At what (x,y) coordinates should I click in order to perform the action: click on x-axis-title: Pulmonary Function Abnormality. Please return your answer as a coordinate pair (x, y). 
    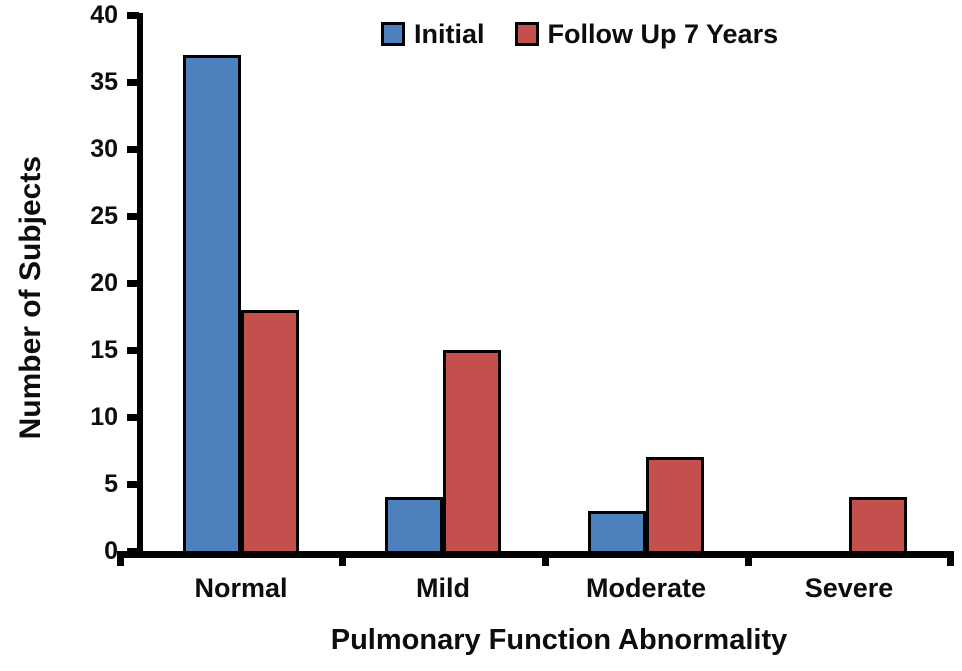
    Looking at the image, I should click on (559, 640).